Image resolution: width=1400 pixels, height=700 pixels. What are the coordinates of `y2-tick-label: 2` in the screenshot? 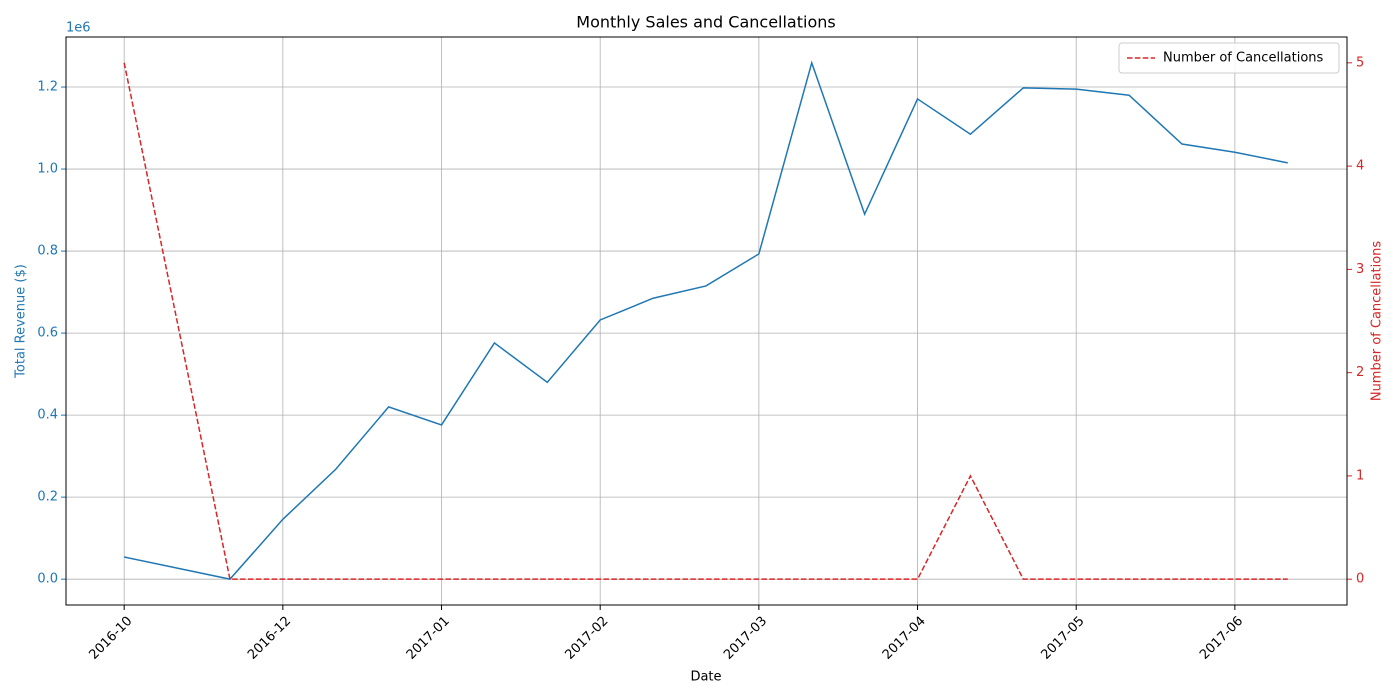 It's located at (1360, 372).